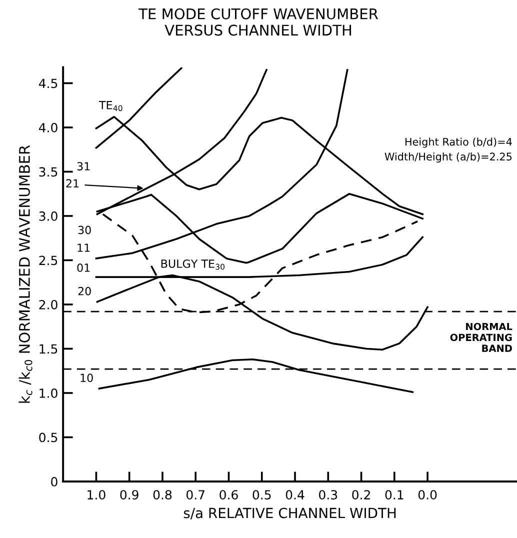 This screenshot has height=538, width=517. What do you see at coordinates (295, 495) in the screenshot?
I see `x-tick-label: 0.4` at bounding box center [295, 495].